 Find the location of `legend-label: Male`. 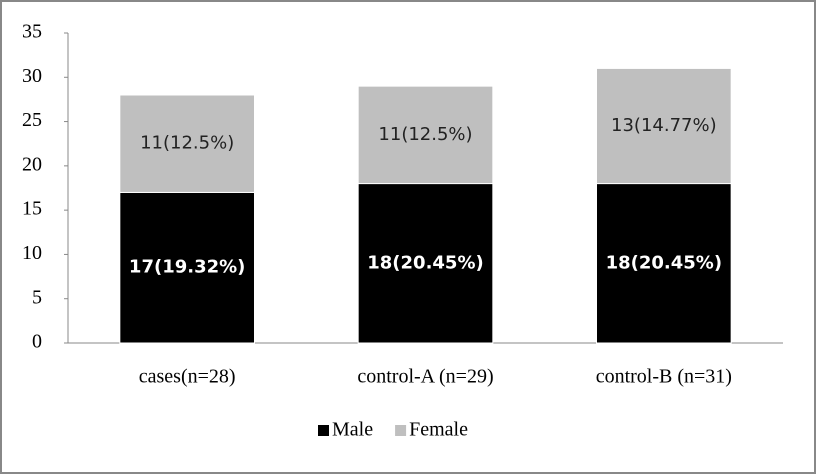

legend-label: Male is located at coordinates (352, 430).